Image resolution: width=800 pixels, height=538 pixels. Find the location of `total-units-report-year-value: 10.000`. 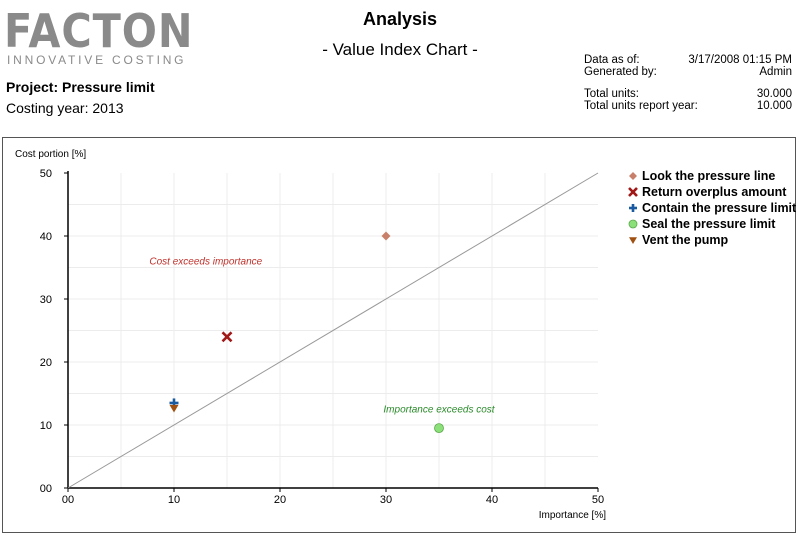

total-units-report-year-value: 10.000 is located at coordinates (774, 106).